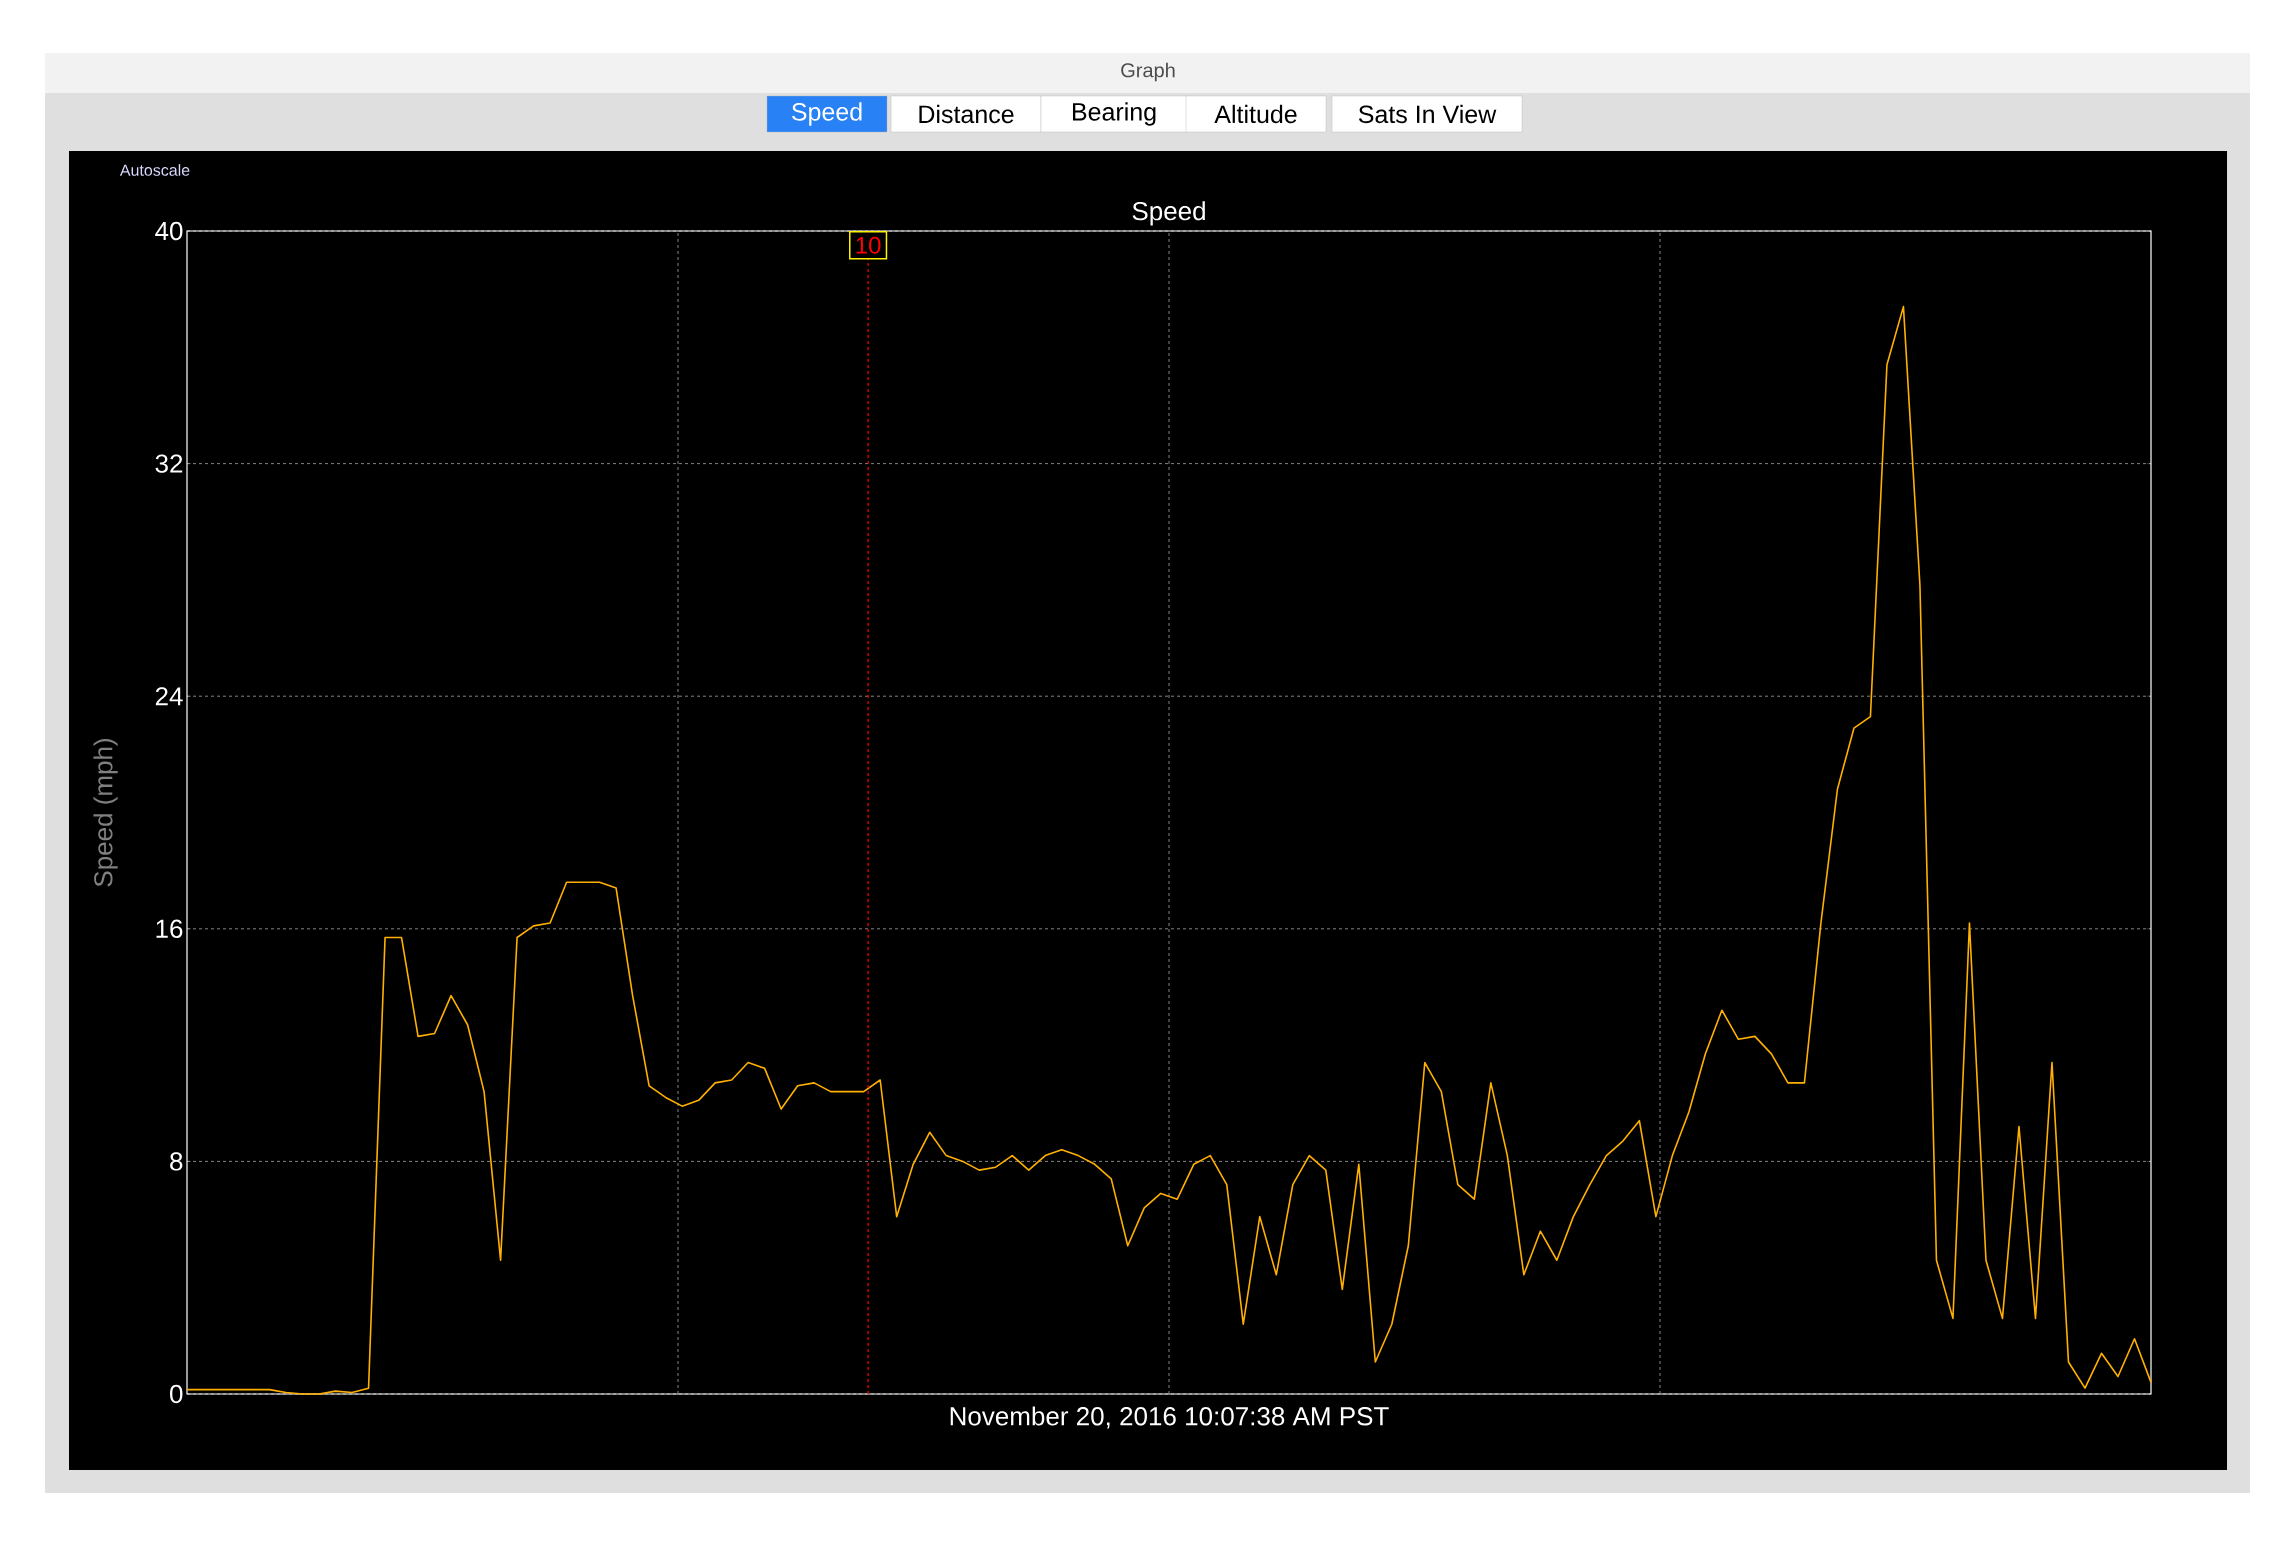 The image size is (2296, 1548). What do you see at coordinates (154, 170) in the screenshot?
I see `text: Autoscale` at bounding box center [154, 170].